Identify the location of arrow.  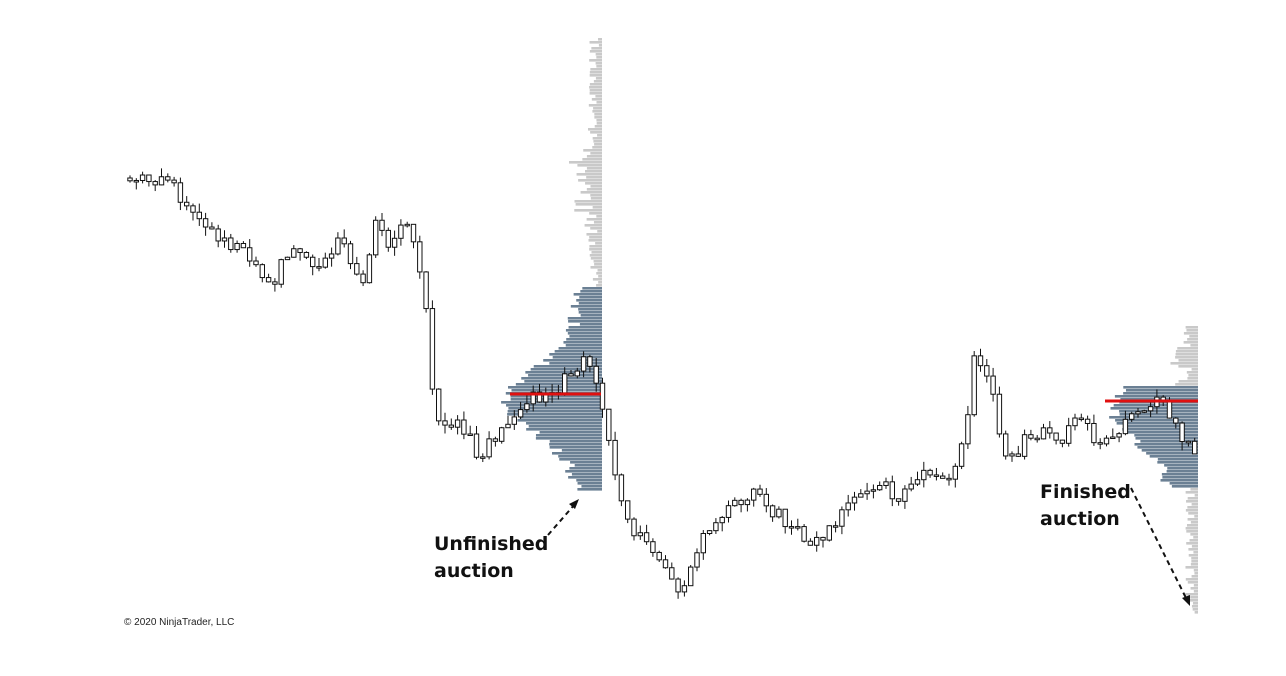
(561, 519).